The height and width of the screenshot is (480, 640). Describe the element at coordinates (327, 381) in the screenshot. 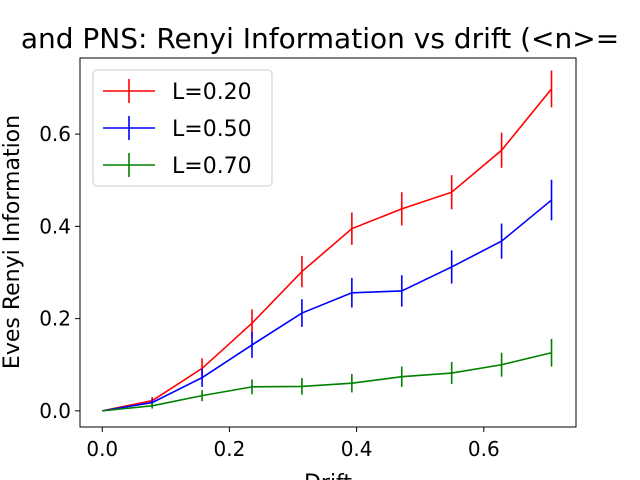

I see `series-line` at that location.